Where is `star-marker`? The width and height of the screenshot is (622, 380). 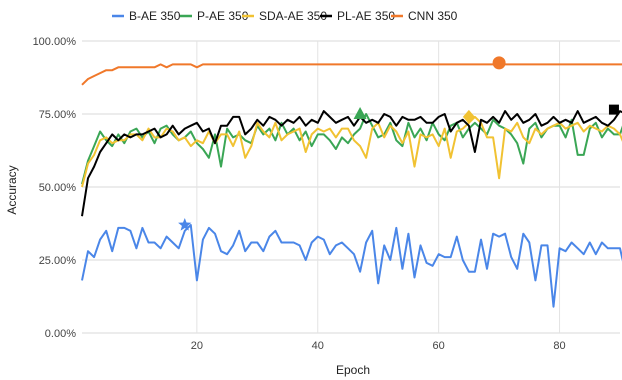 star-marker is located at coordinates (185, 224).